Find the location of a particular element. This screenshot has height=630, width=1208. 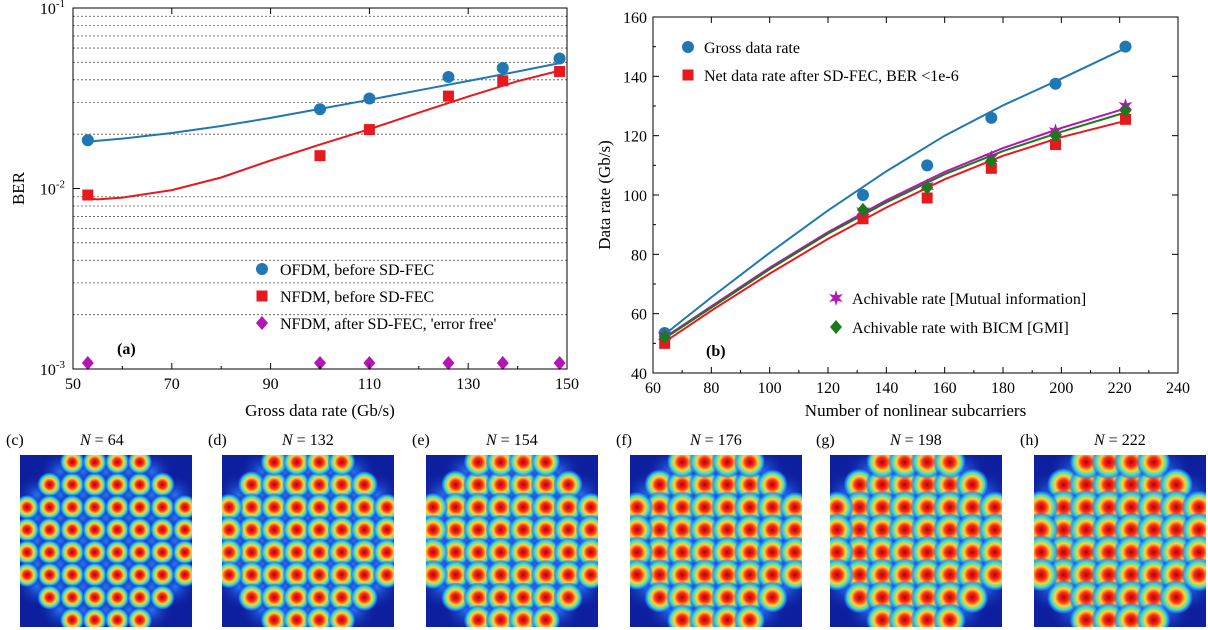

n-symbol: N is located at coordinates (85, 440).